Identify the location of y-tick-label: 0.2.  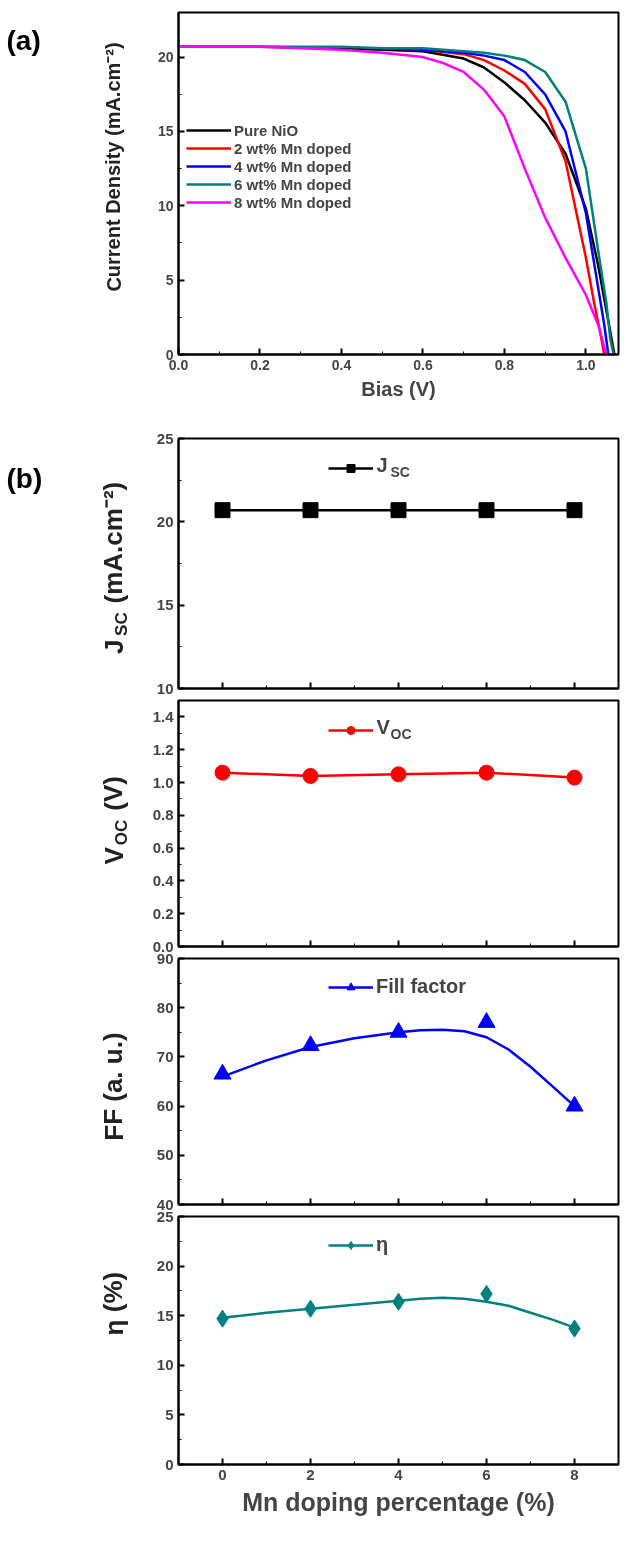
(163, 913).